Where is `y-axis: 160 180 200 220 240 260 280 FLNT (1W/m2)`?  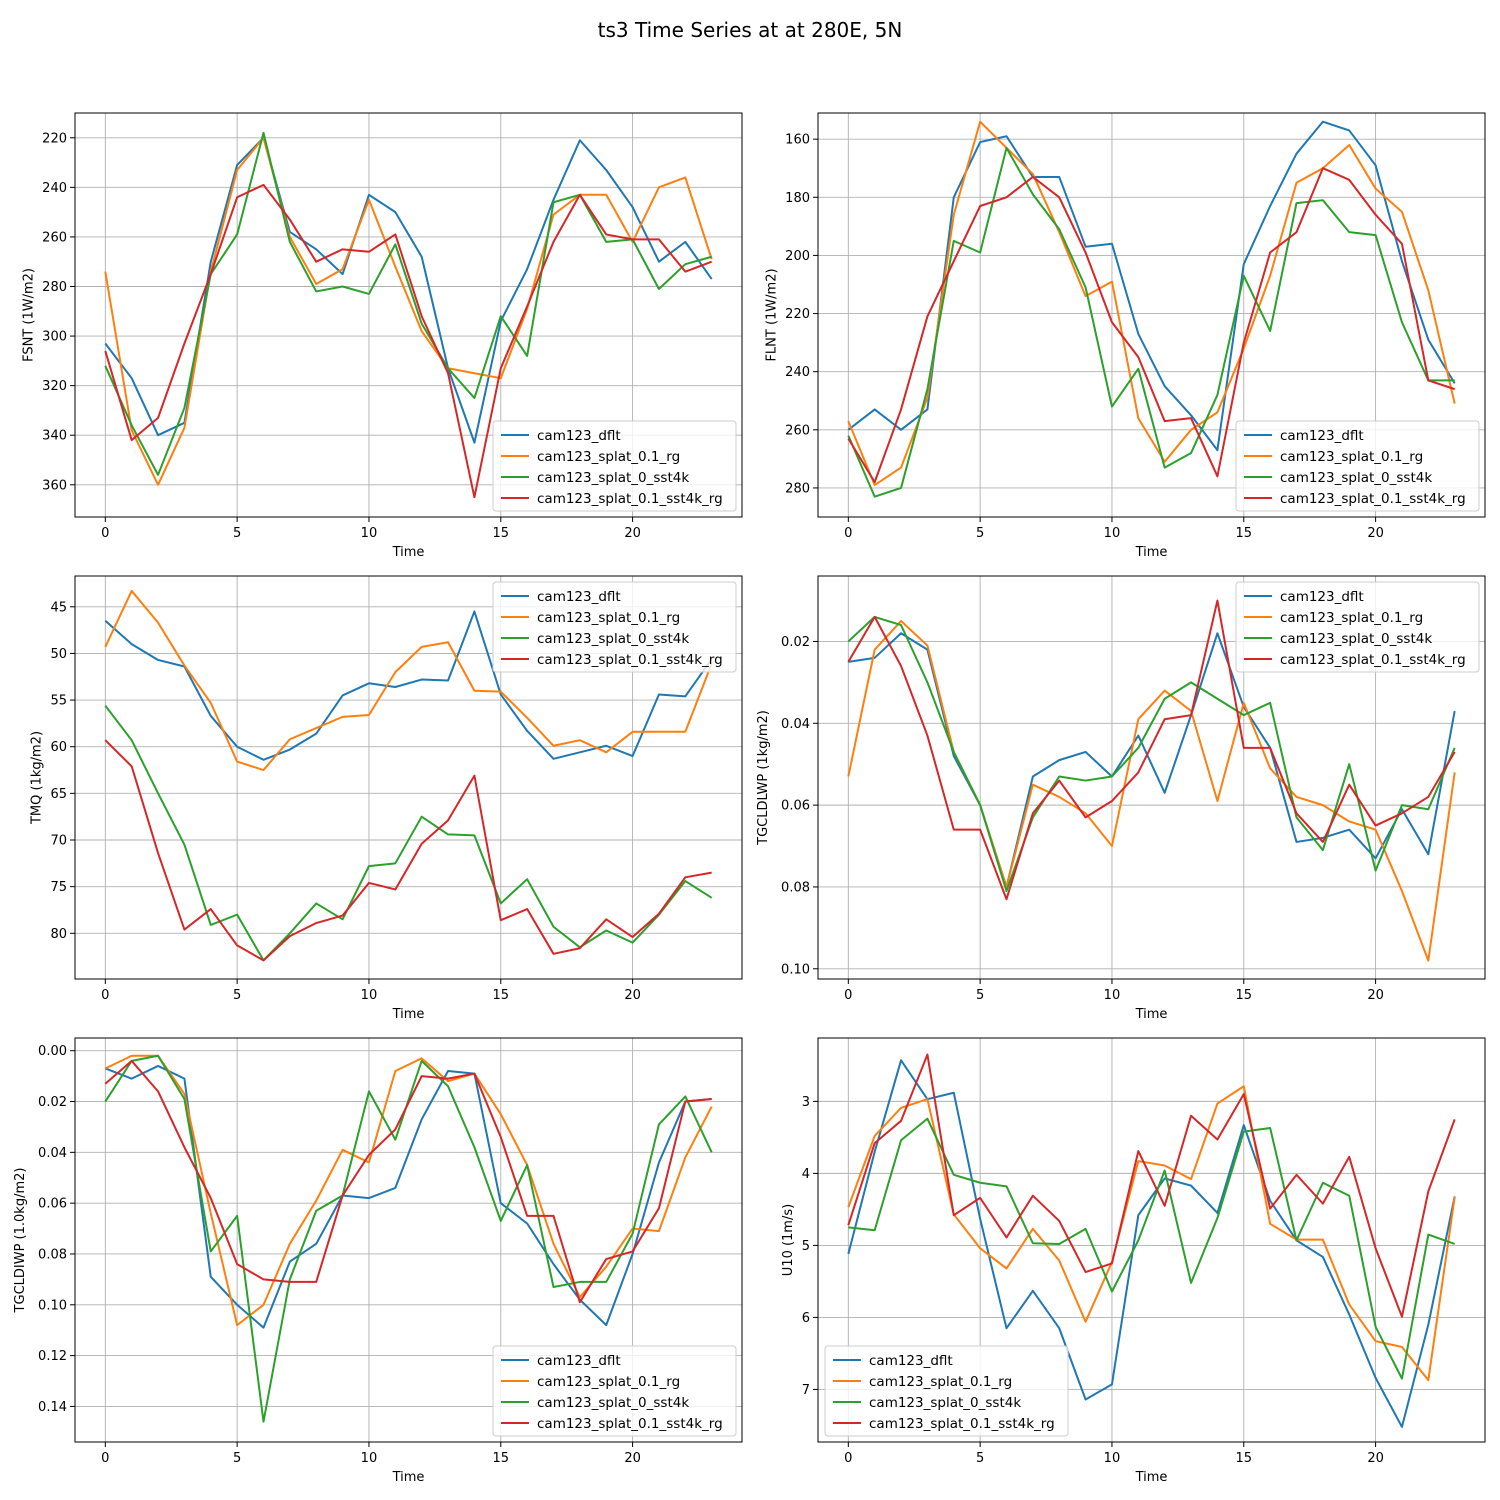 y-axis: 160 180 200 220 240 260 280 FLNT (1W/m2) is located at coordinates (791, 314).